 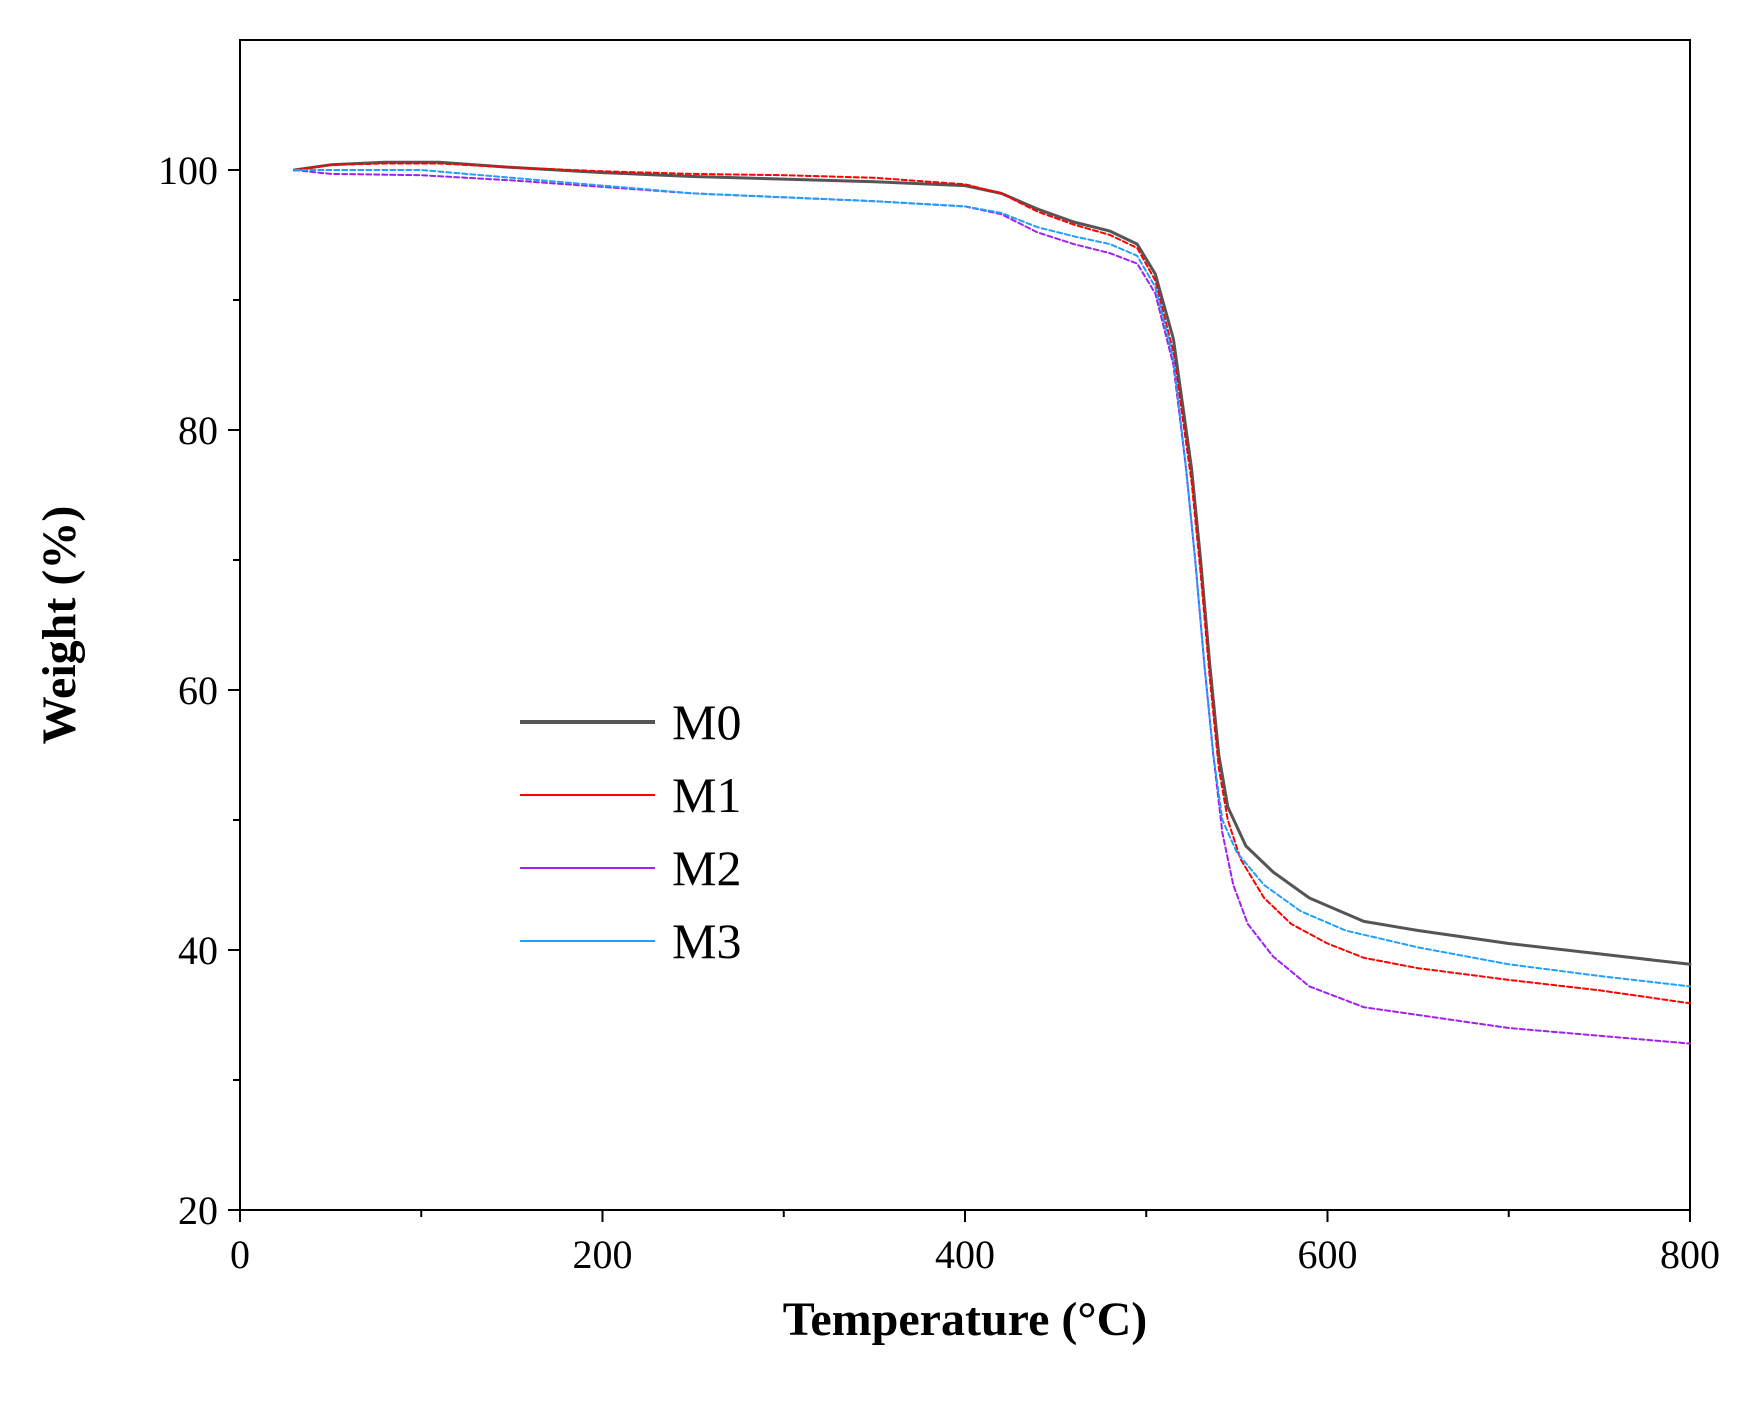 I want to click on legend-label-m1: M1, so click(x=706, y=795).